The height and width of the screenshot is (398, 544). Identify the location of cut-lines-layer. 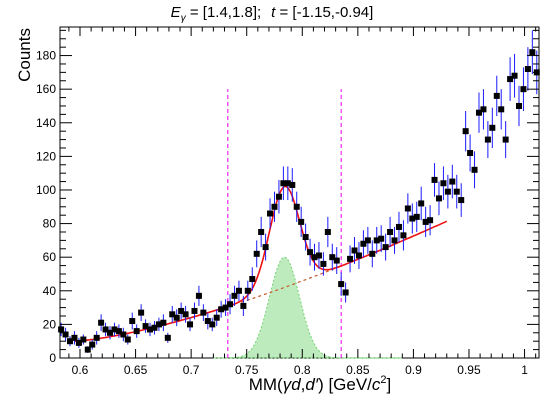
(284, 223).